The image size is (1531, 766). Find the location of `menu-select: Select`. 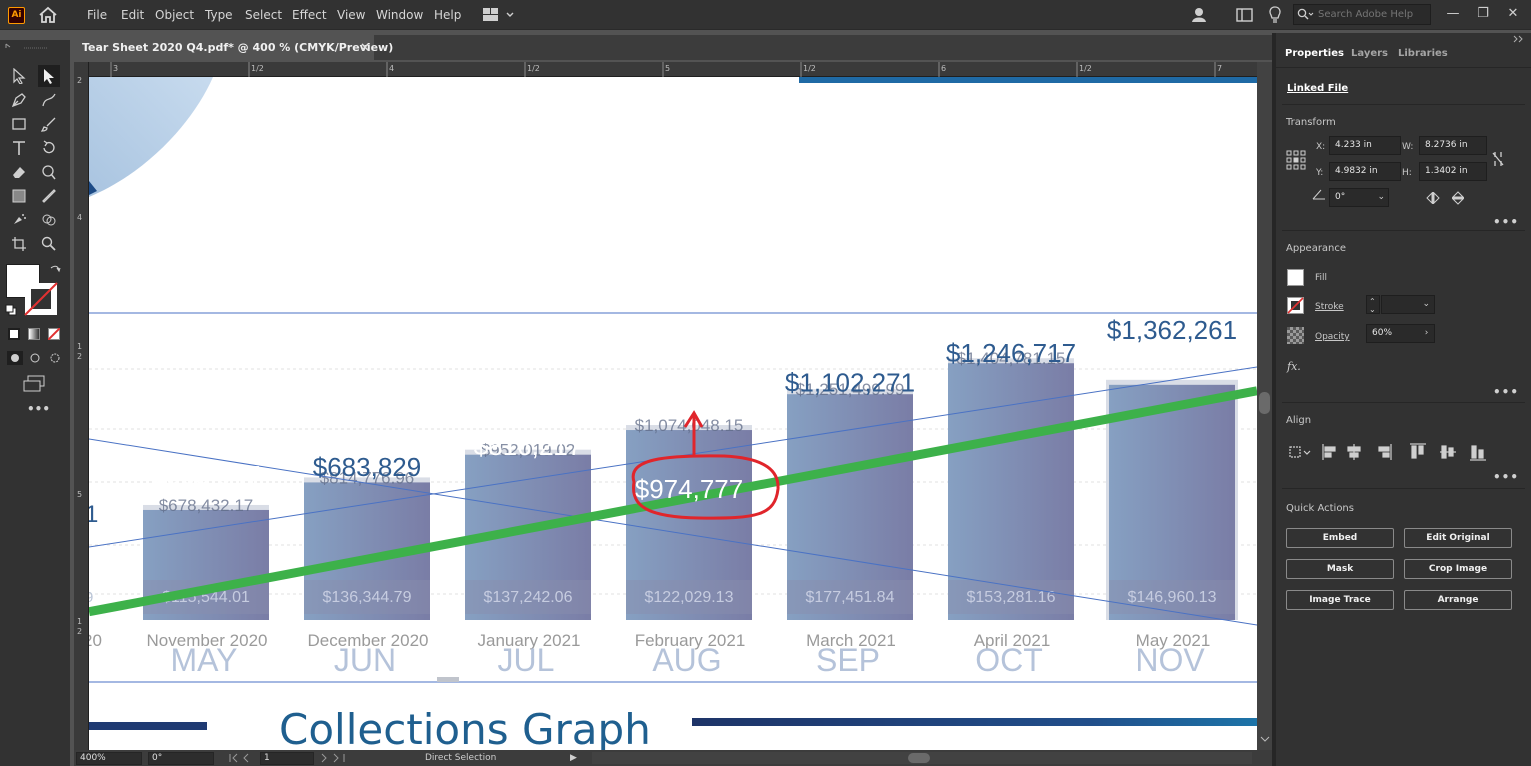

menu-select: Select is located at coordinates (264, 15).